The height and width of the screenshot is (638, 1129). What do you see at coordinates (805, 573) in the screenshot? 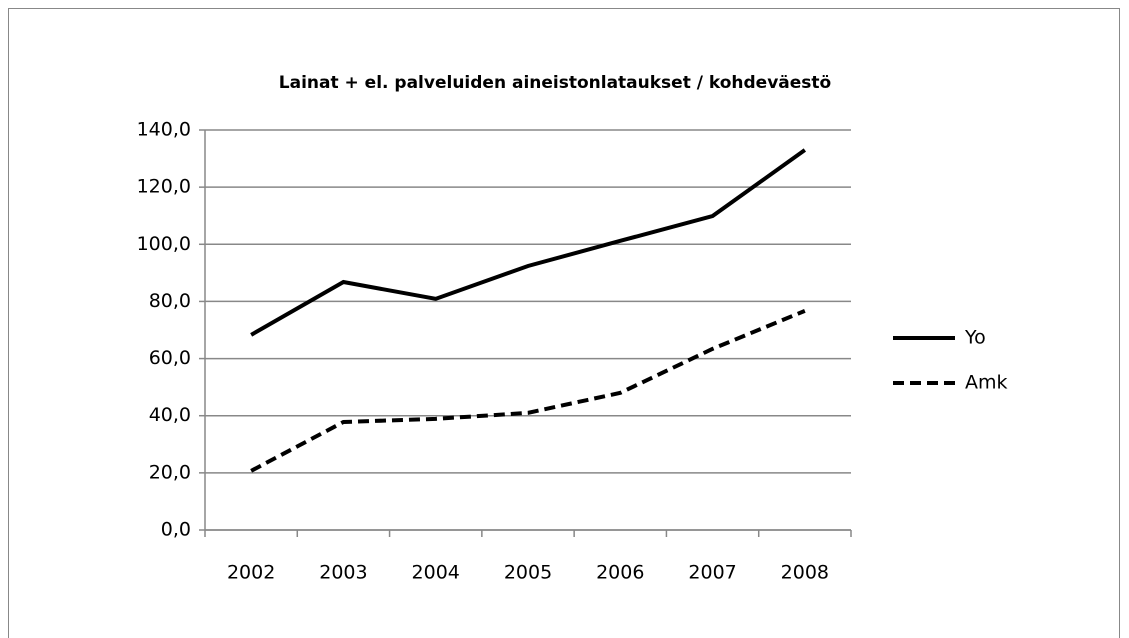
I see `x-tick-label: 2008` at bounding box center [805, 573].